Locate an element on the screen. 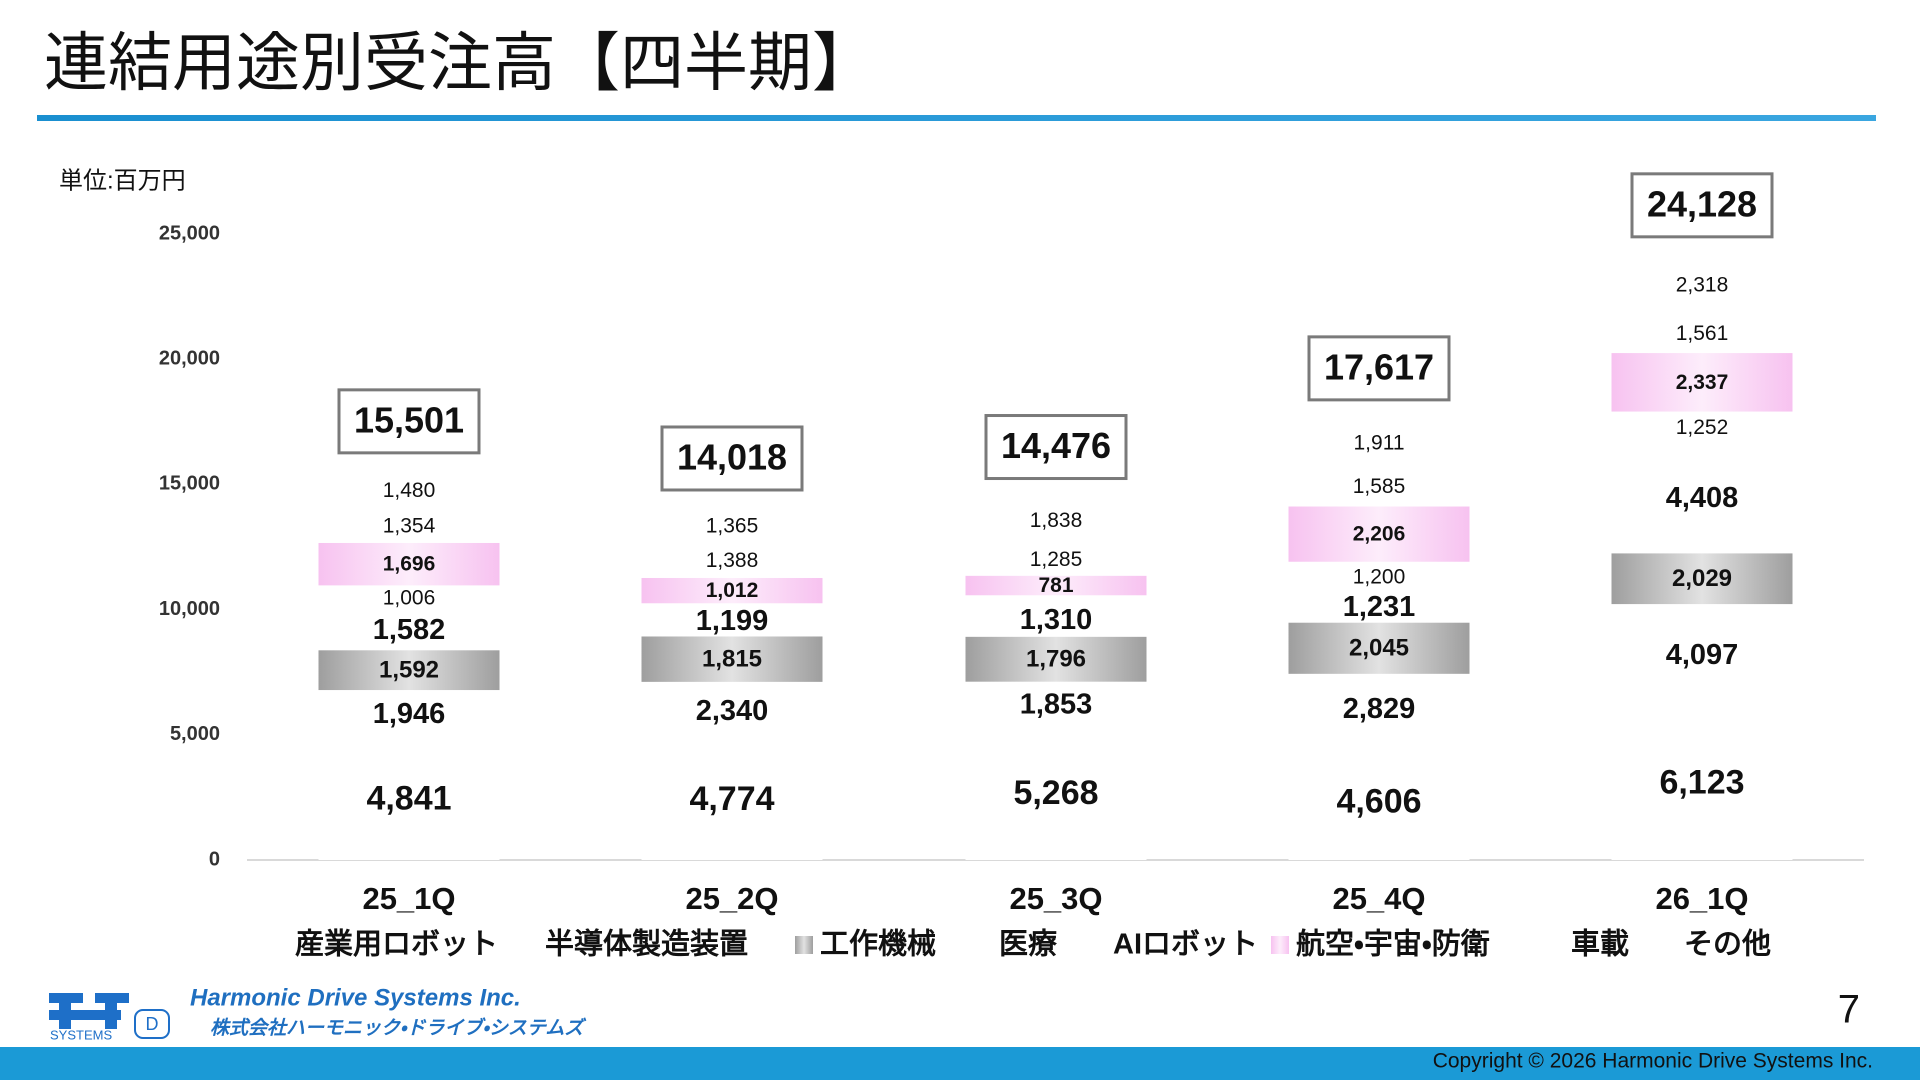  logo-letter: D is located at coordinates (152, 1024).